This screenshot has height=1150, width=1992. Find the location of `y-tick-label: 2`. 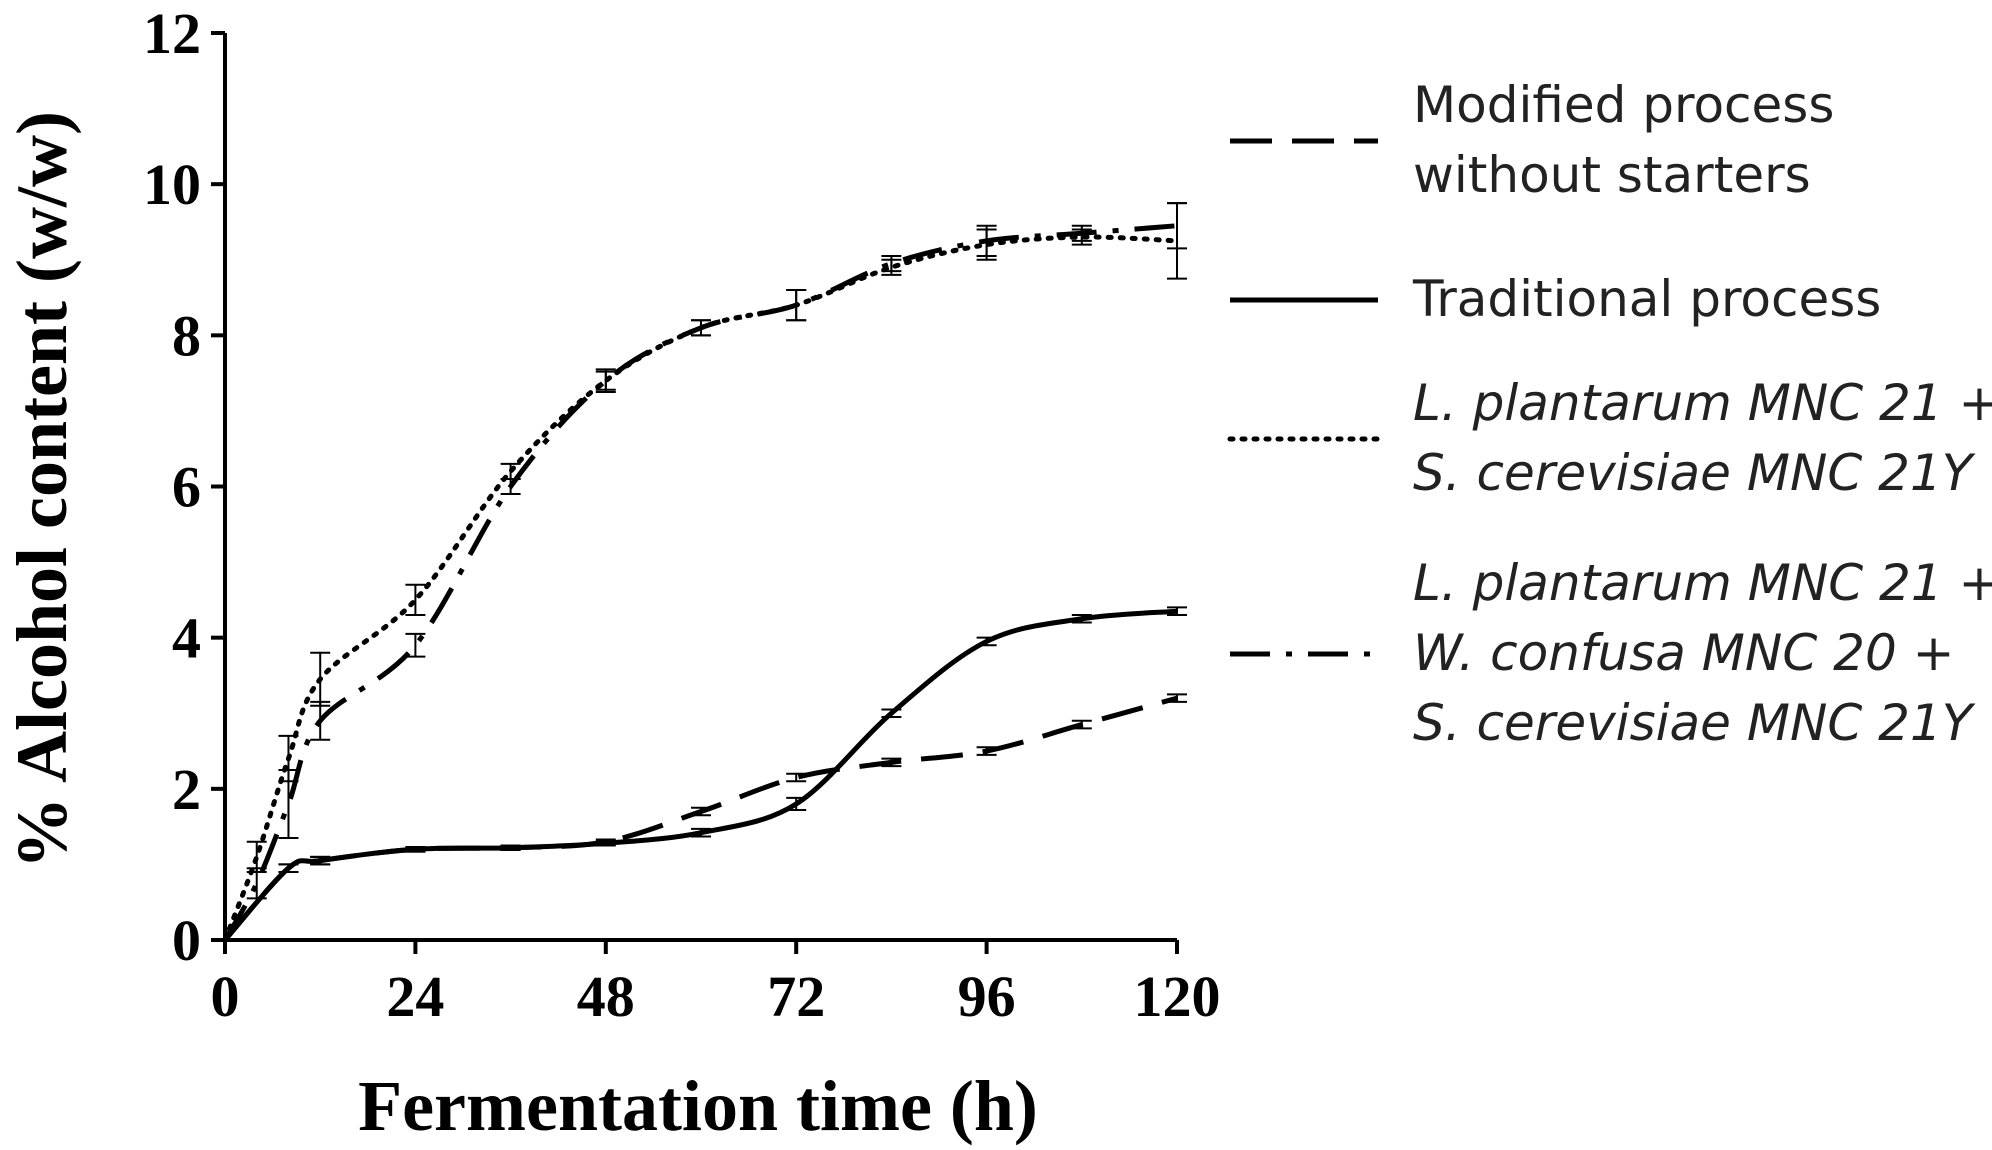

y-tick-label: 2 is located at coordinates (186, 789).